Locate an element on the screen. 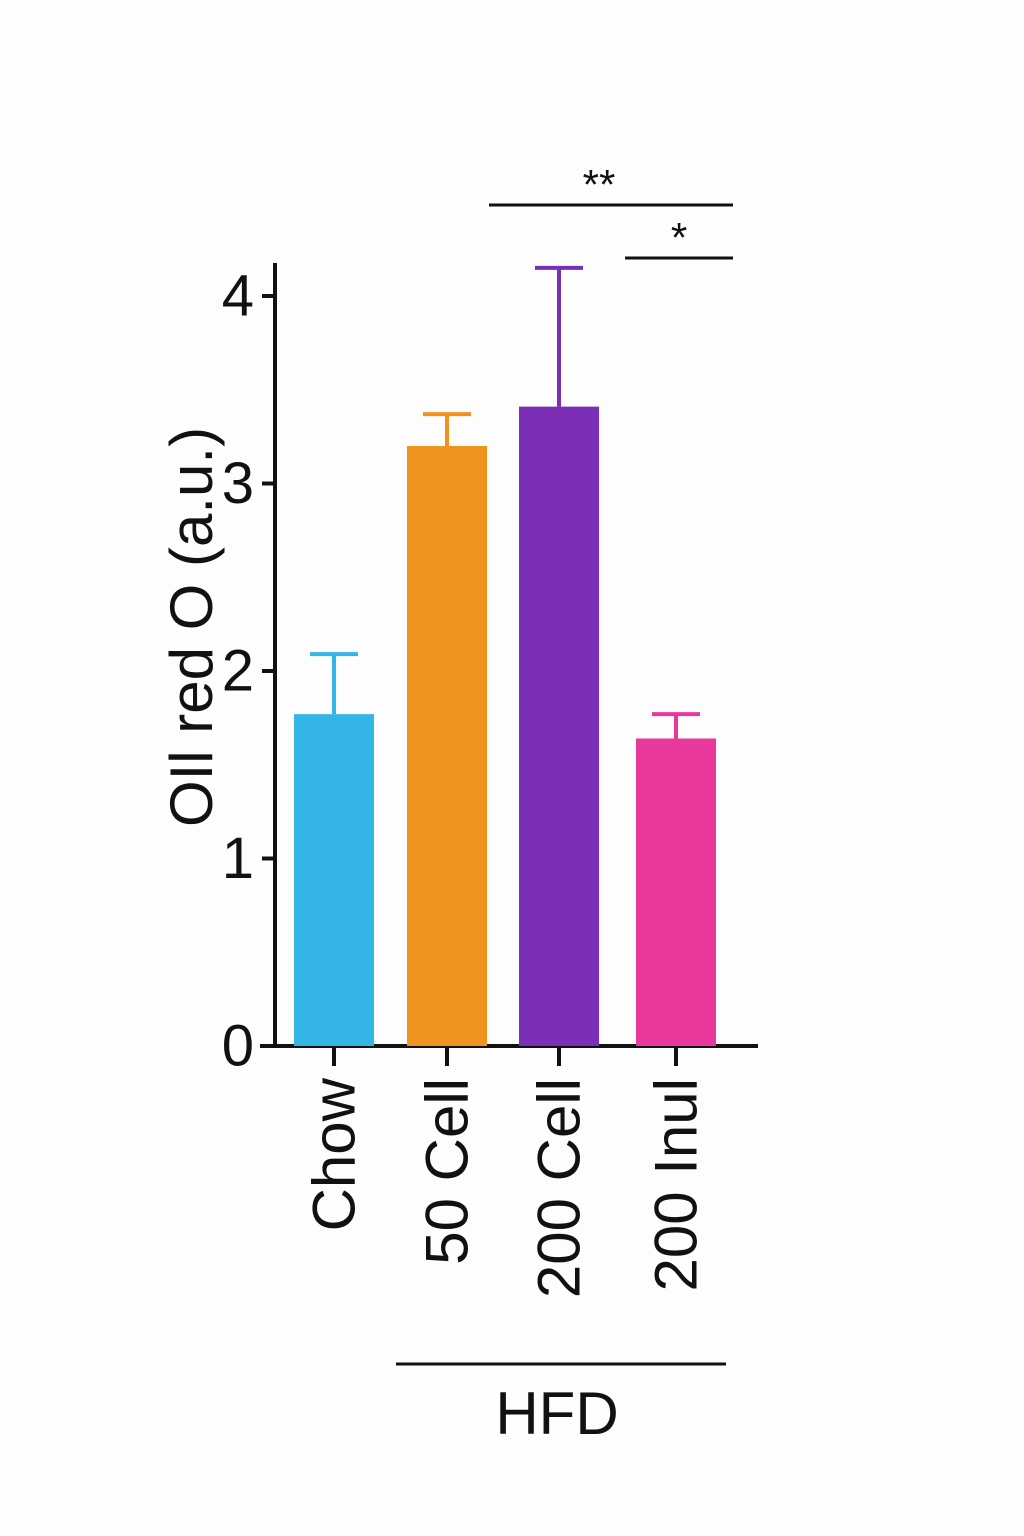 This screenshot has width=1024, height=1536. y-tick-group: 0 1 2 3 4 is located at coordinates (248, 671).